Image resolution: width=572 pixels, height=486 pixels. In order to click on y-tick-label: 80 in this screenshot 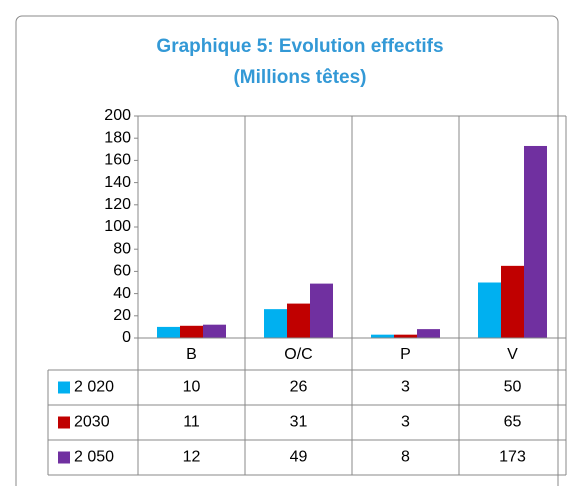, I will do `click(122, 248)`.